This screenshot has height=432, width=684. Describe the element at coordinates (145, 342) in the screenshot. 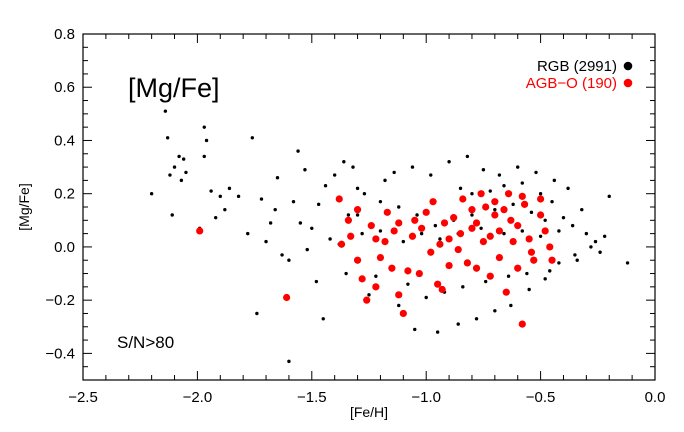

I see `sn-annotation: S/N>80` at that location.